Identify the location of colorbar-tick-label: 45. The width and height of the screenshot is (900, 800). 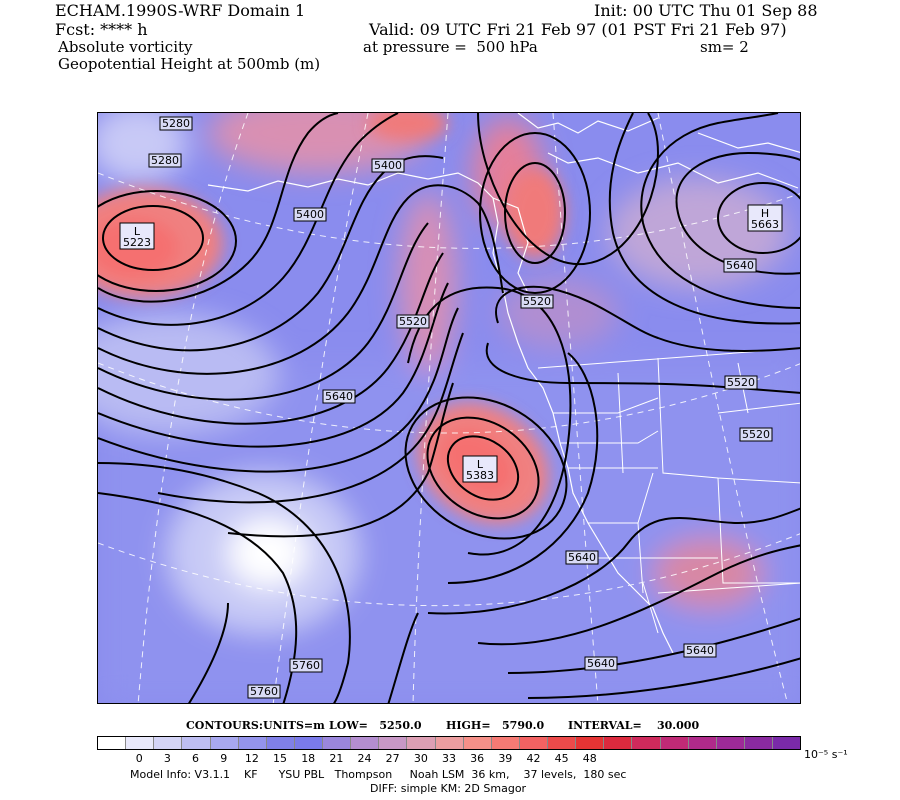
(561, 758).